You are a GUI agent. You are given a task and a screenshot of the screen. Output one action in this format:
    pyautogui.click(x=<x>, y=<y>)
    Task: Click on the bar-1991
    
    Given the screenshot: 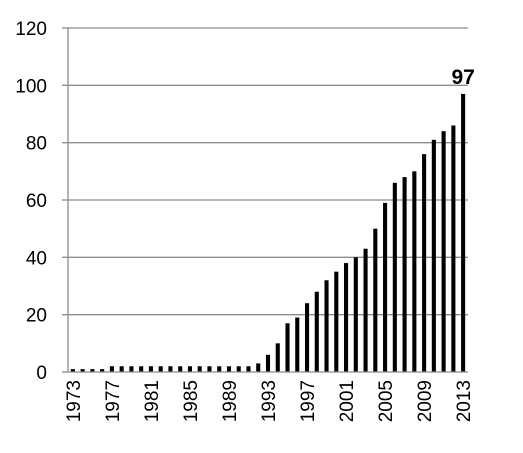 What is the action you would take?
    pyautogui.click(x=248, y=369)
    